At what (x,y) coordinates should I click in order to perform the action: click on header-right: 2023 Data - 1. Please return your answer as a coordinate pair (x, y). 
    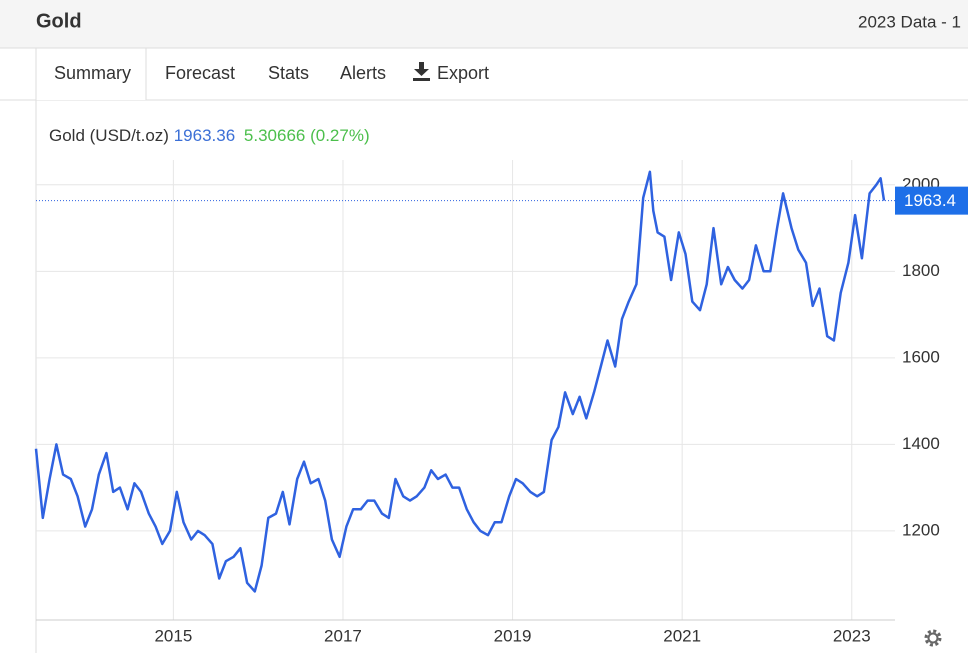
    Looking at the image, I should click on (909, 21).